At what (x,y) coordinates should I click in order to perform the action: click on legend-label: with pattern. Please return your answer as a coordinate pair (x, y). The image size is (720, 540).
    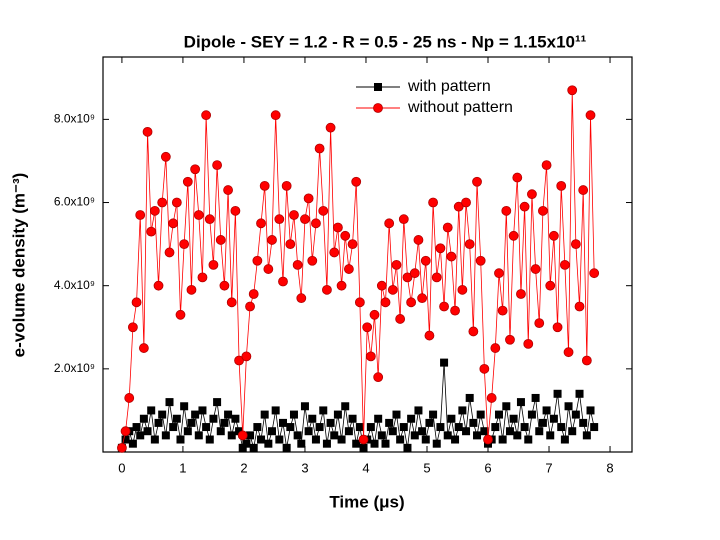
    Looking at the image, I should click on (449, 86).